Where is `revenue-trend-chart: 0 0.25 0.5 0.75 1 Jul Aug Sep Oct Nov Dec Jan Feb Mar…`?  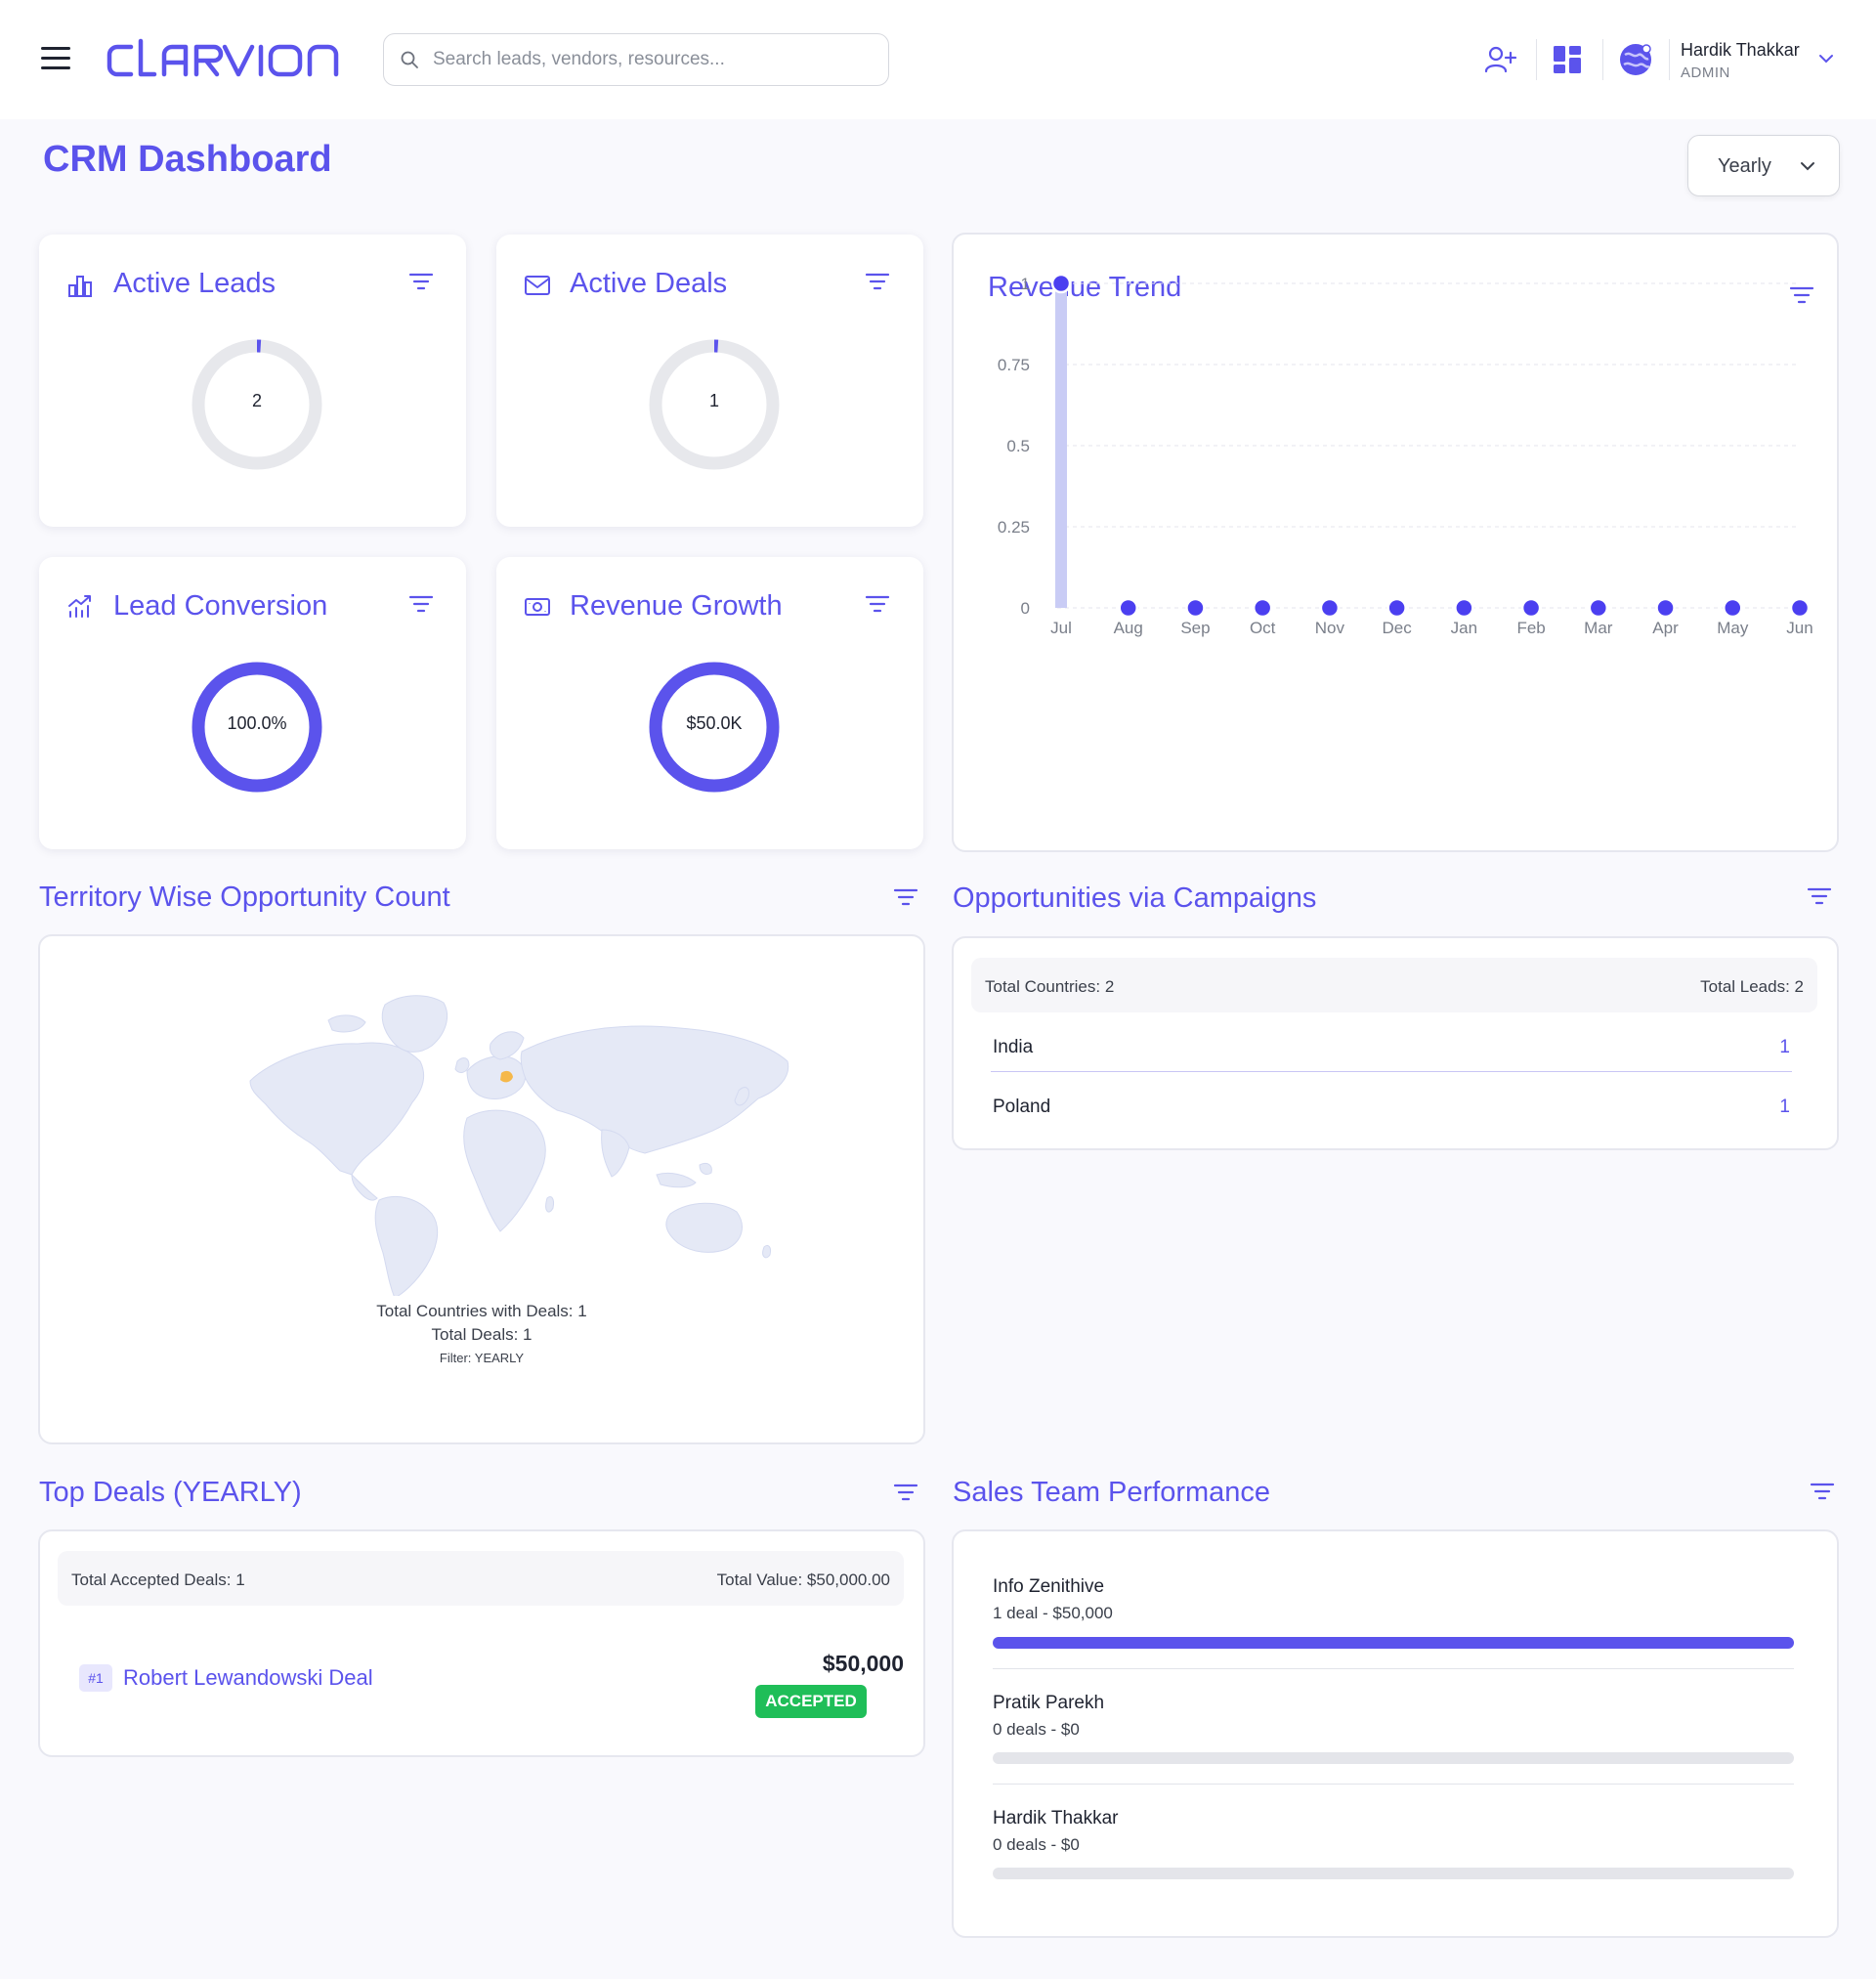
revenue-trend-chart: 0 0.25 0.5 0.75 1 Jul Aug Sep Oct Nov Dec Jan Feb Mar… is located at coordinates (1405, 455).